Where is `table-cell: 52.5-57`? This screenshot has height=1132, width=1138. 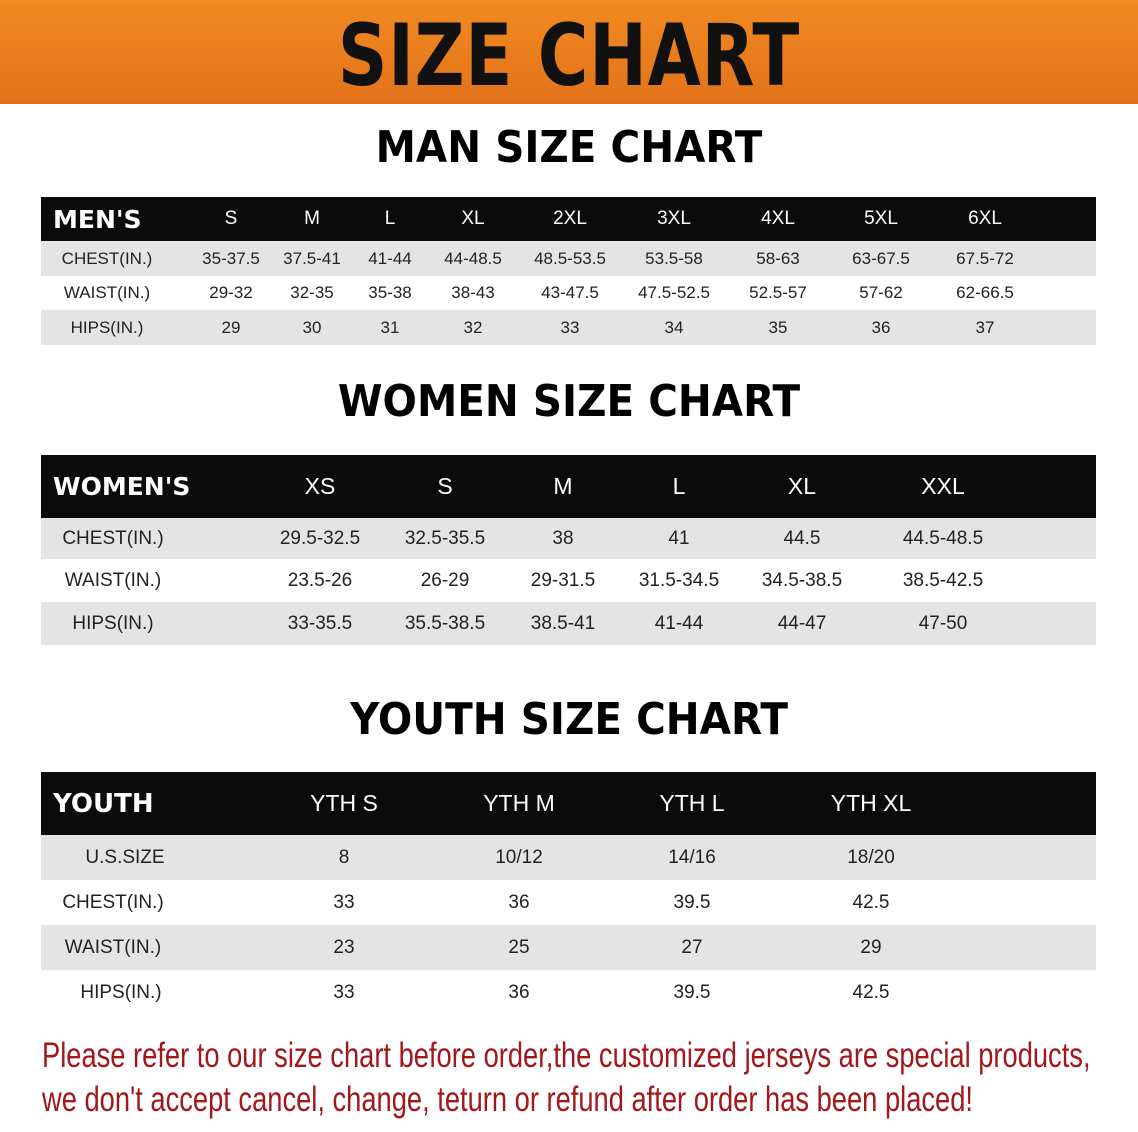
table-cell: 52.5-57 is located at coordinates (778, 292).